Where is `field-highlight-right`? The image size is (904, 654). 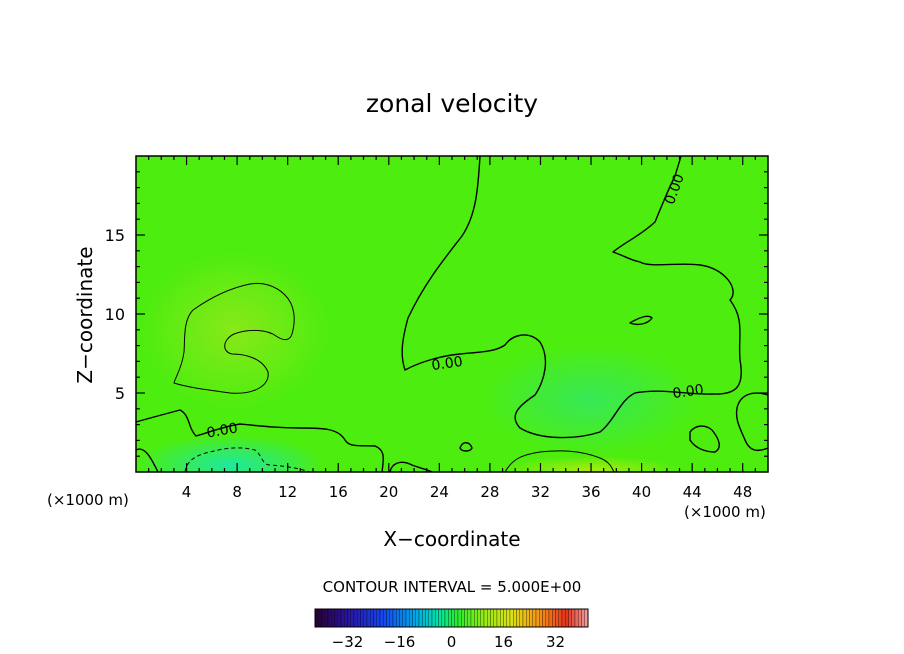
field-highlight-right is located at coordinates (590, 400).